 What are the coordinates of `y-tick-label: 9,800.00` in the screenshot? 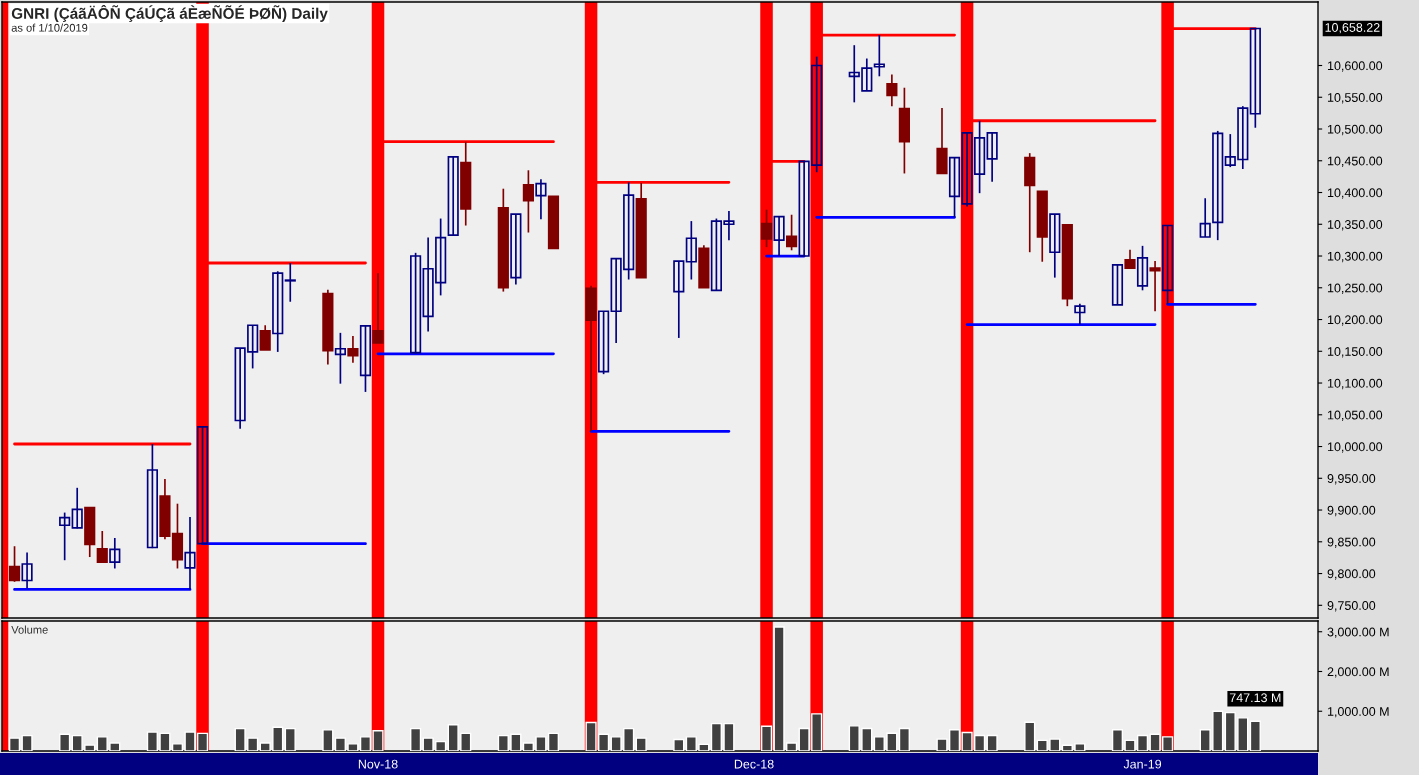 It's located at (1351, 574).